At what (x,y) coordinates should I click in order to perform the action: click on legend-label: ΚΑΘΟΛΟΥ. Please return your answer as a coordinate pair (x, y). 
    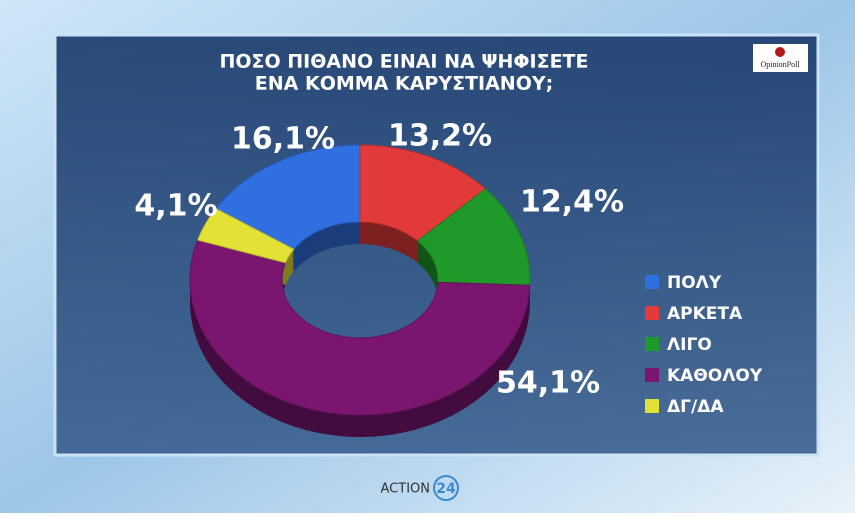
    Looking at the image, I should click on (715, 376).